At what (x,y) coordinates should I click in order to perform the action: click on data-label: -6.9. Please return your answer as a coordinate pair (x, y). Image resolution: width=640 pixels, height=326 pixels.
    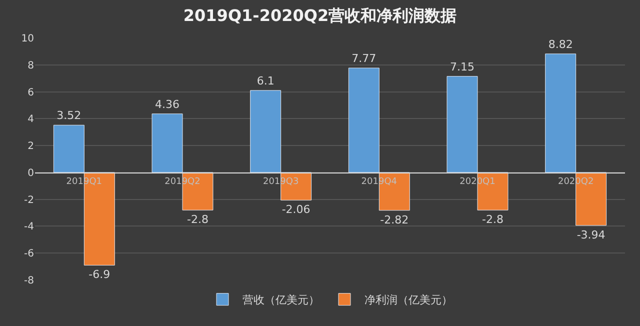
    Looking at the image, I should click on (99, 275).